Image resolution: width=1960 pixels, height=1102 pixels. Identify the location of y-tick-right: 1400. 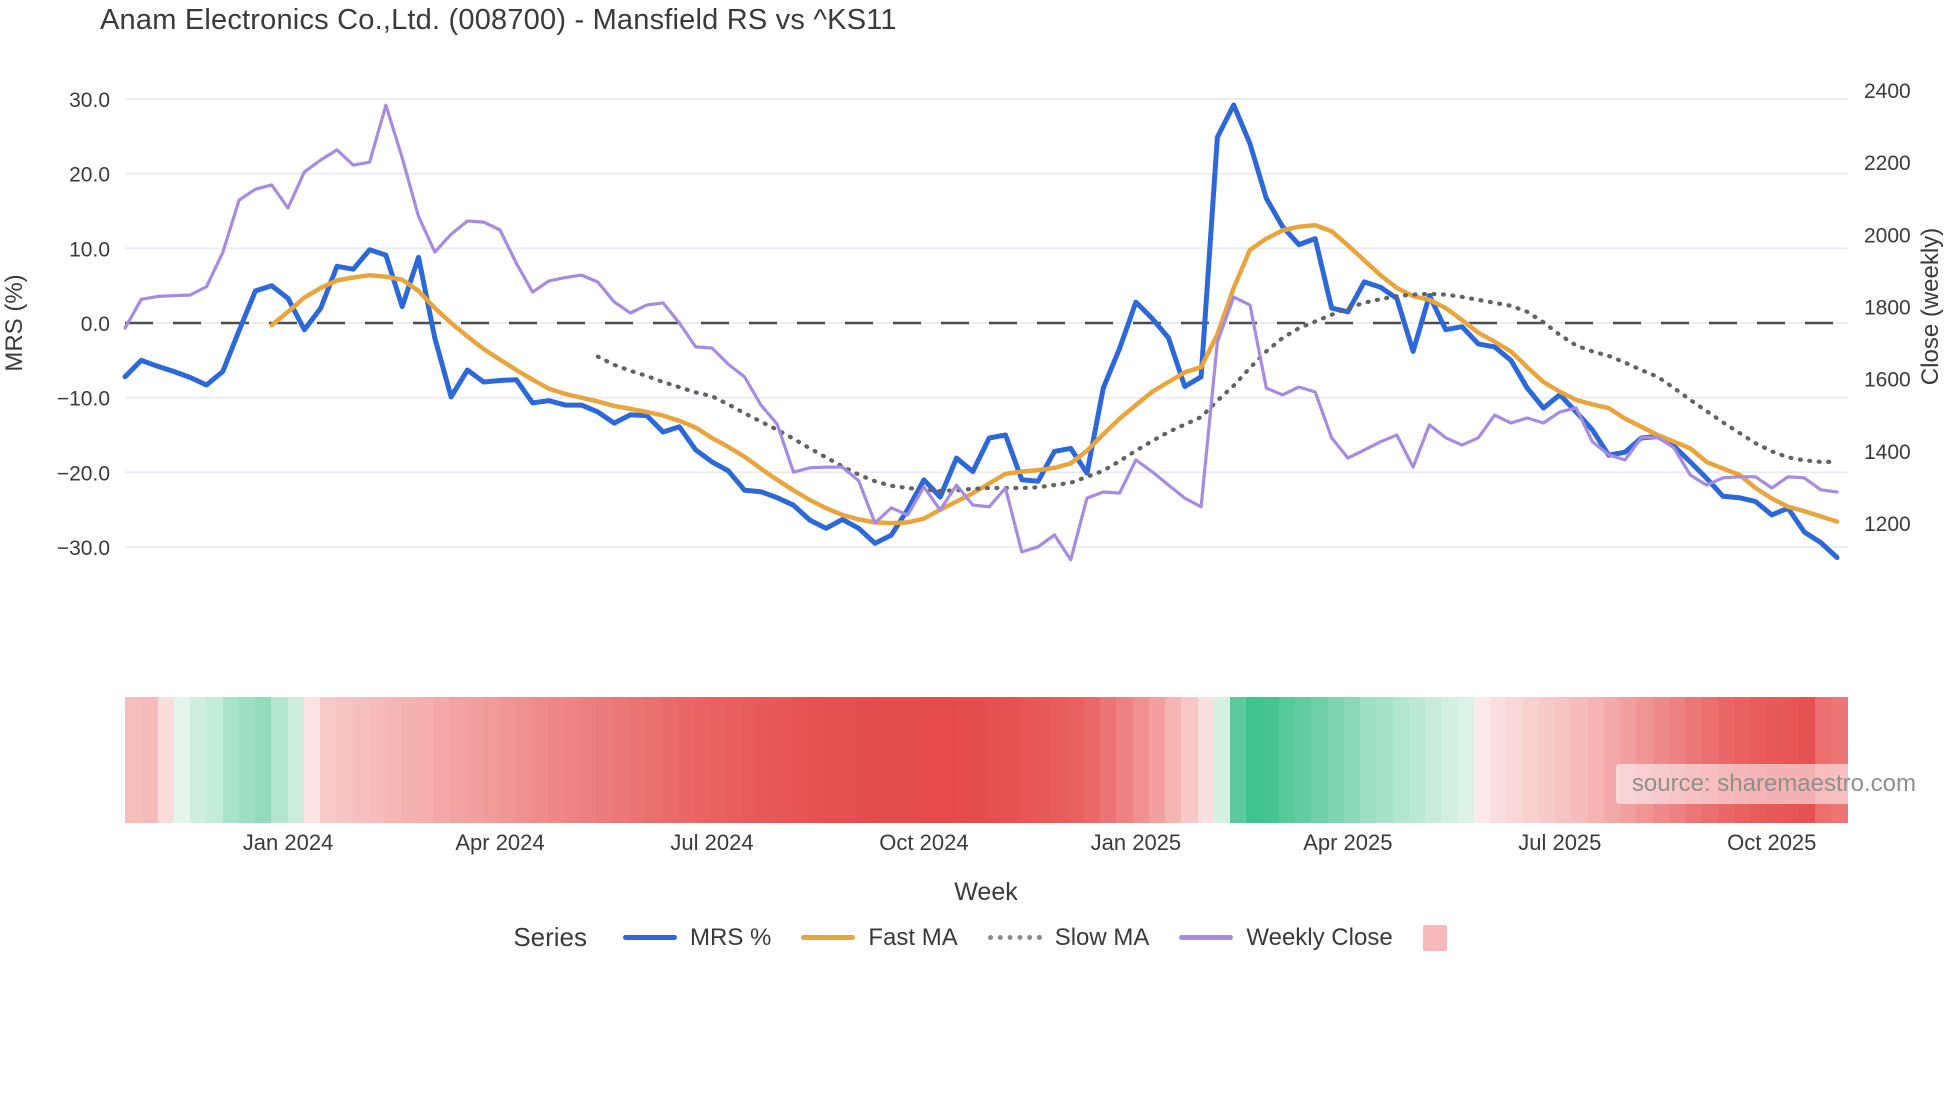
(1887, 452).